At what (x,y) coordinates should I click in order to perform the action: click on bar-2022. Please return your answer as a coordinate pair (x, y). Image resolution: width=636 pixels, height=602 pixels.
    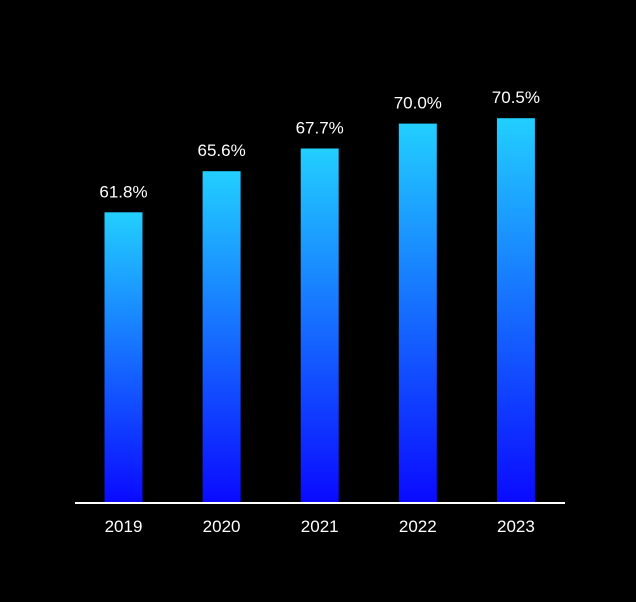
    Looking at the image, I should click on (417, 312).